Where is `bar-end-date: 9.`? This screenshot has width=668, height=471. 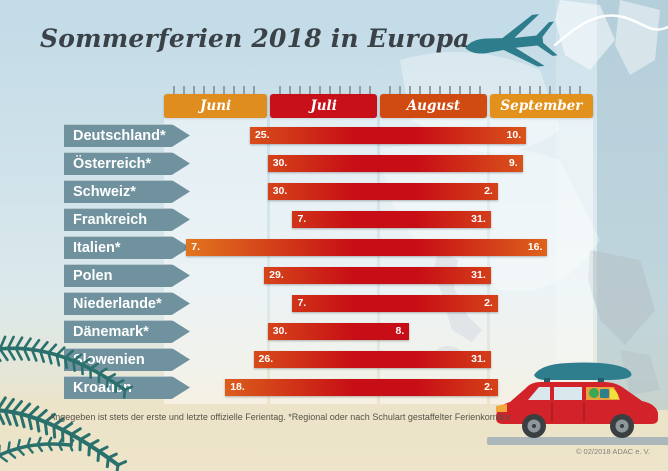 bar-end-date: 9. is located at coordinates (513, 163).